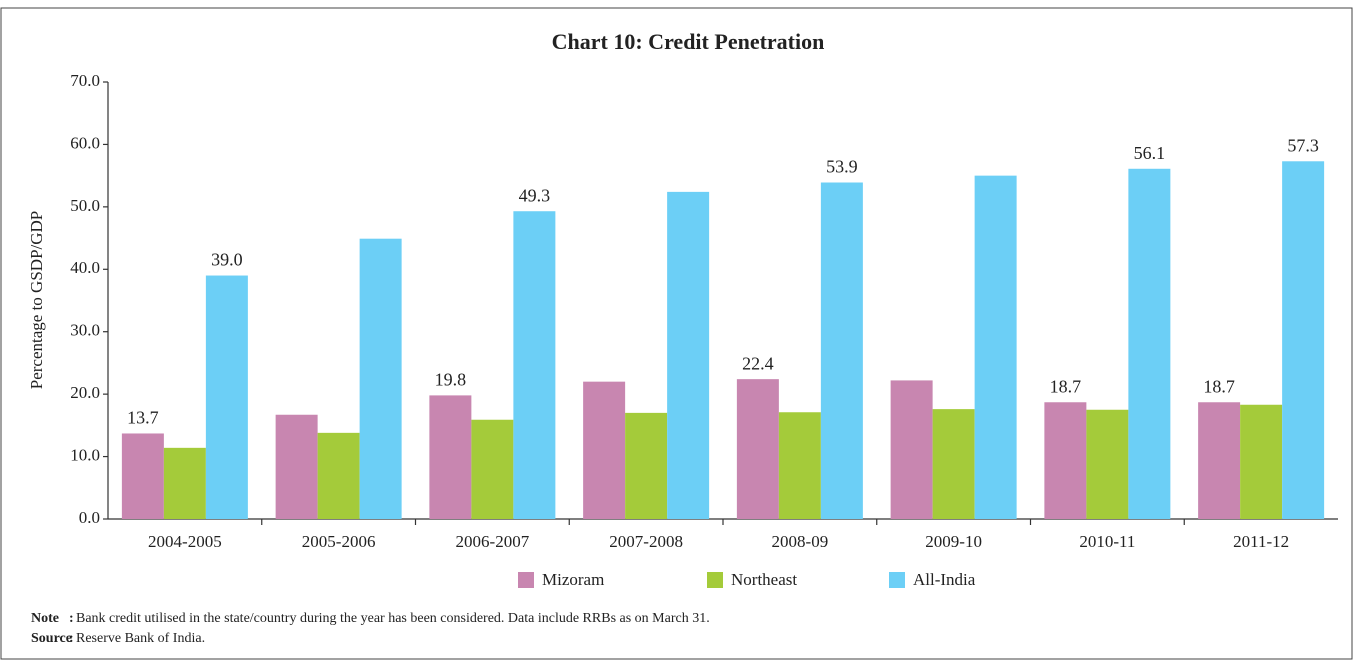  I want to click on x-tick-label: 2010-11, so click(1107, 541).